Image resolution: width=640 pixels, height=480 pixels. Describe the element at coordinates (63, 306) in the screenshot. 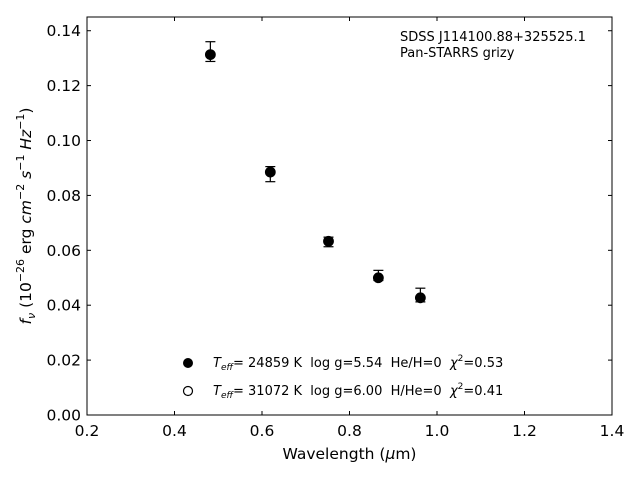

I see `y-tick-label: 0.04` at that location.